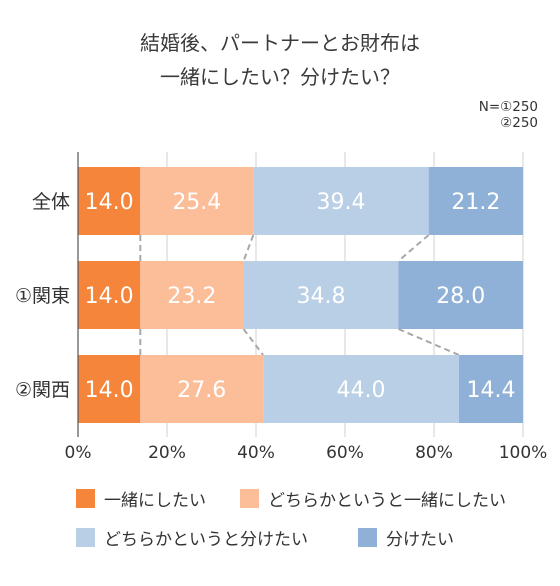  What do you see at coordinates (508, 107) in the screenshot?
I see `sample-size-line1: N=①250` at bounding box center [508, 107].